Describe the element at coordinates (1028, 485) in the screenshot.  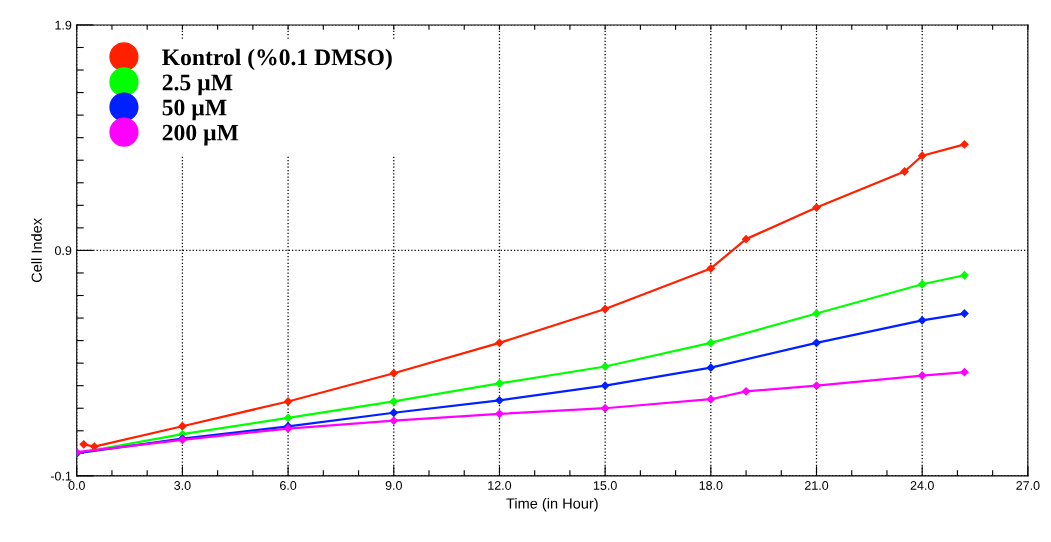
I see `x-tick-label: 27.0` at that location.